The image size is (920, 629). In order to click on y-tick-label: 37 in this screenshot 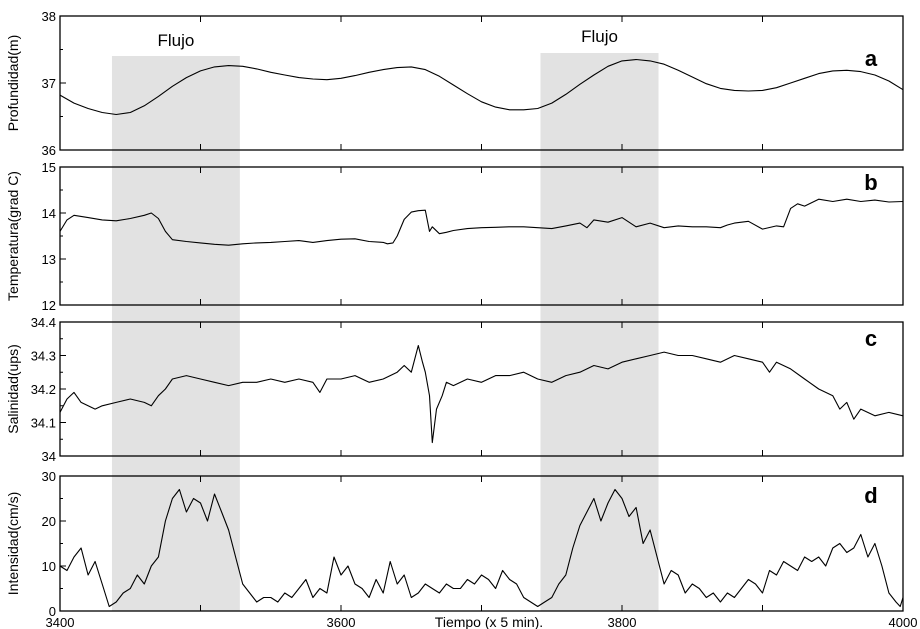, I will do `click(49, 83)`.